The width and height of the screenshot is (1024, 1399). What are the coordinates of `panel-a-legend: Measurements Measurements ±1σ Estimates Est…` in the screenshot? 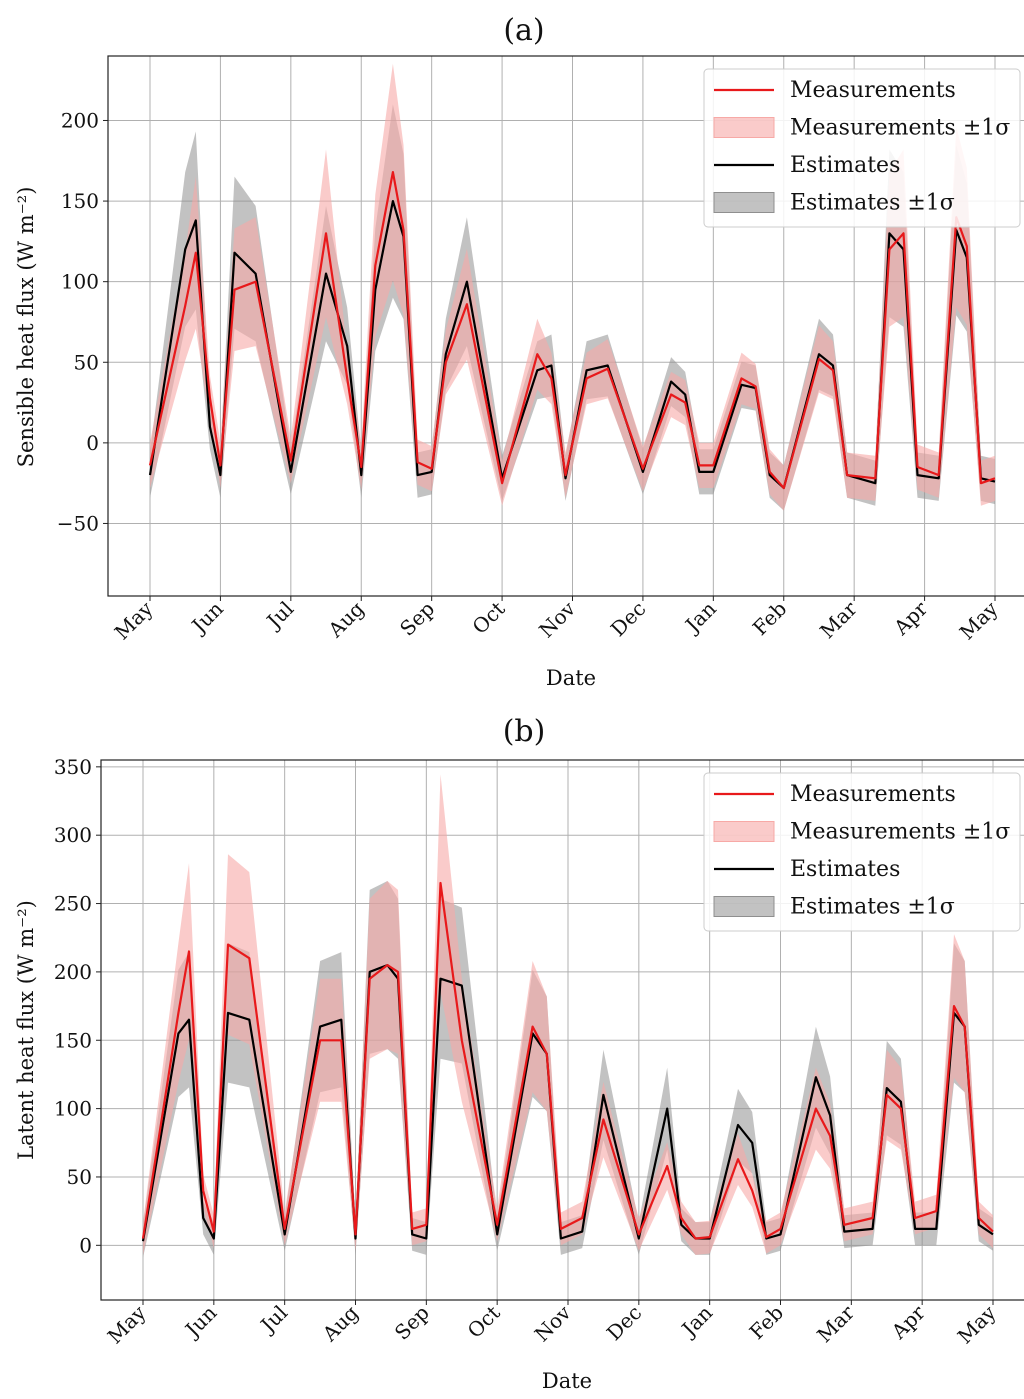 It's located at (862, 148).